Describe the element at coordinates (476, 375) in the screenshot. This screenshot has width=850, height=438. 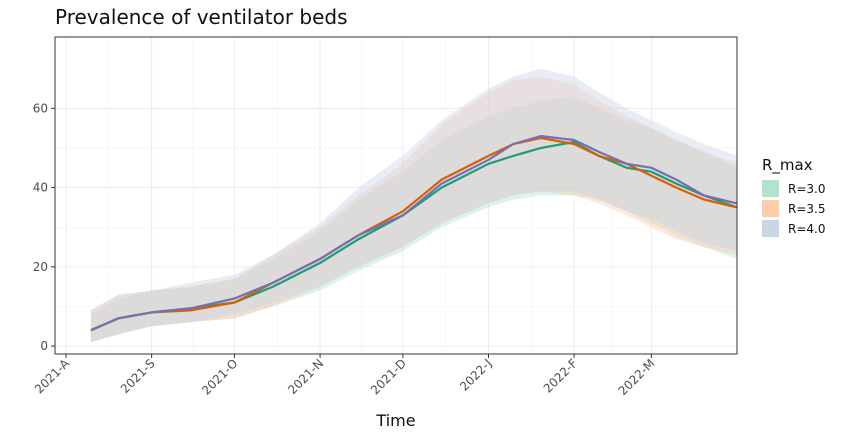
I see `x-tick-label: 2022-J` at that location.